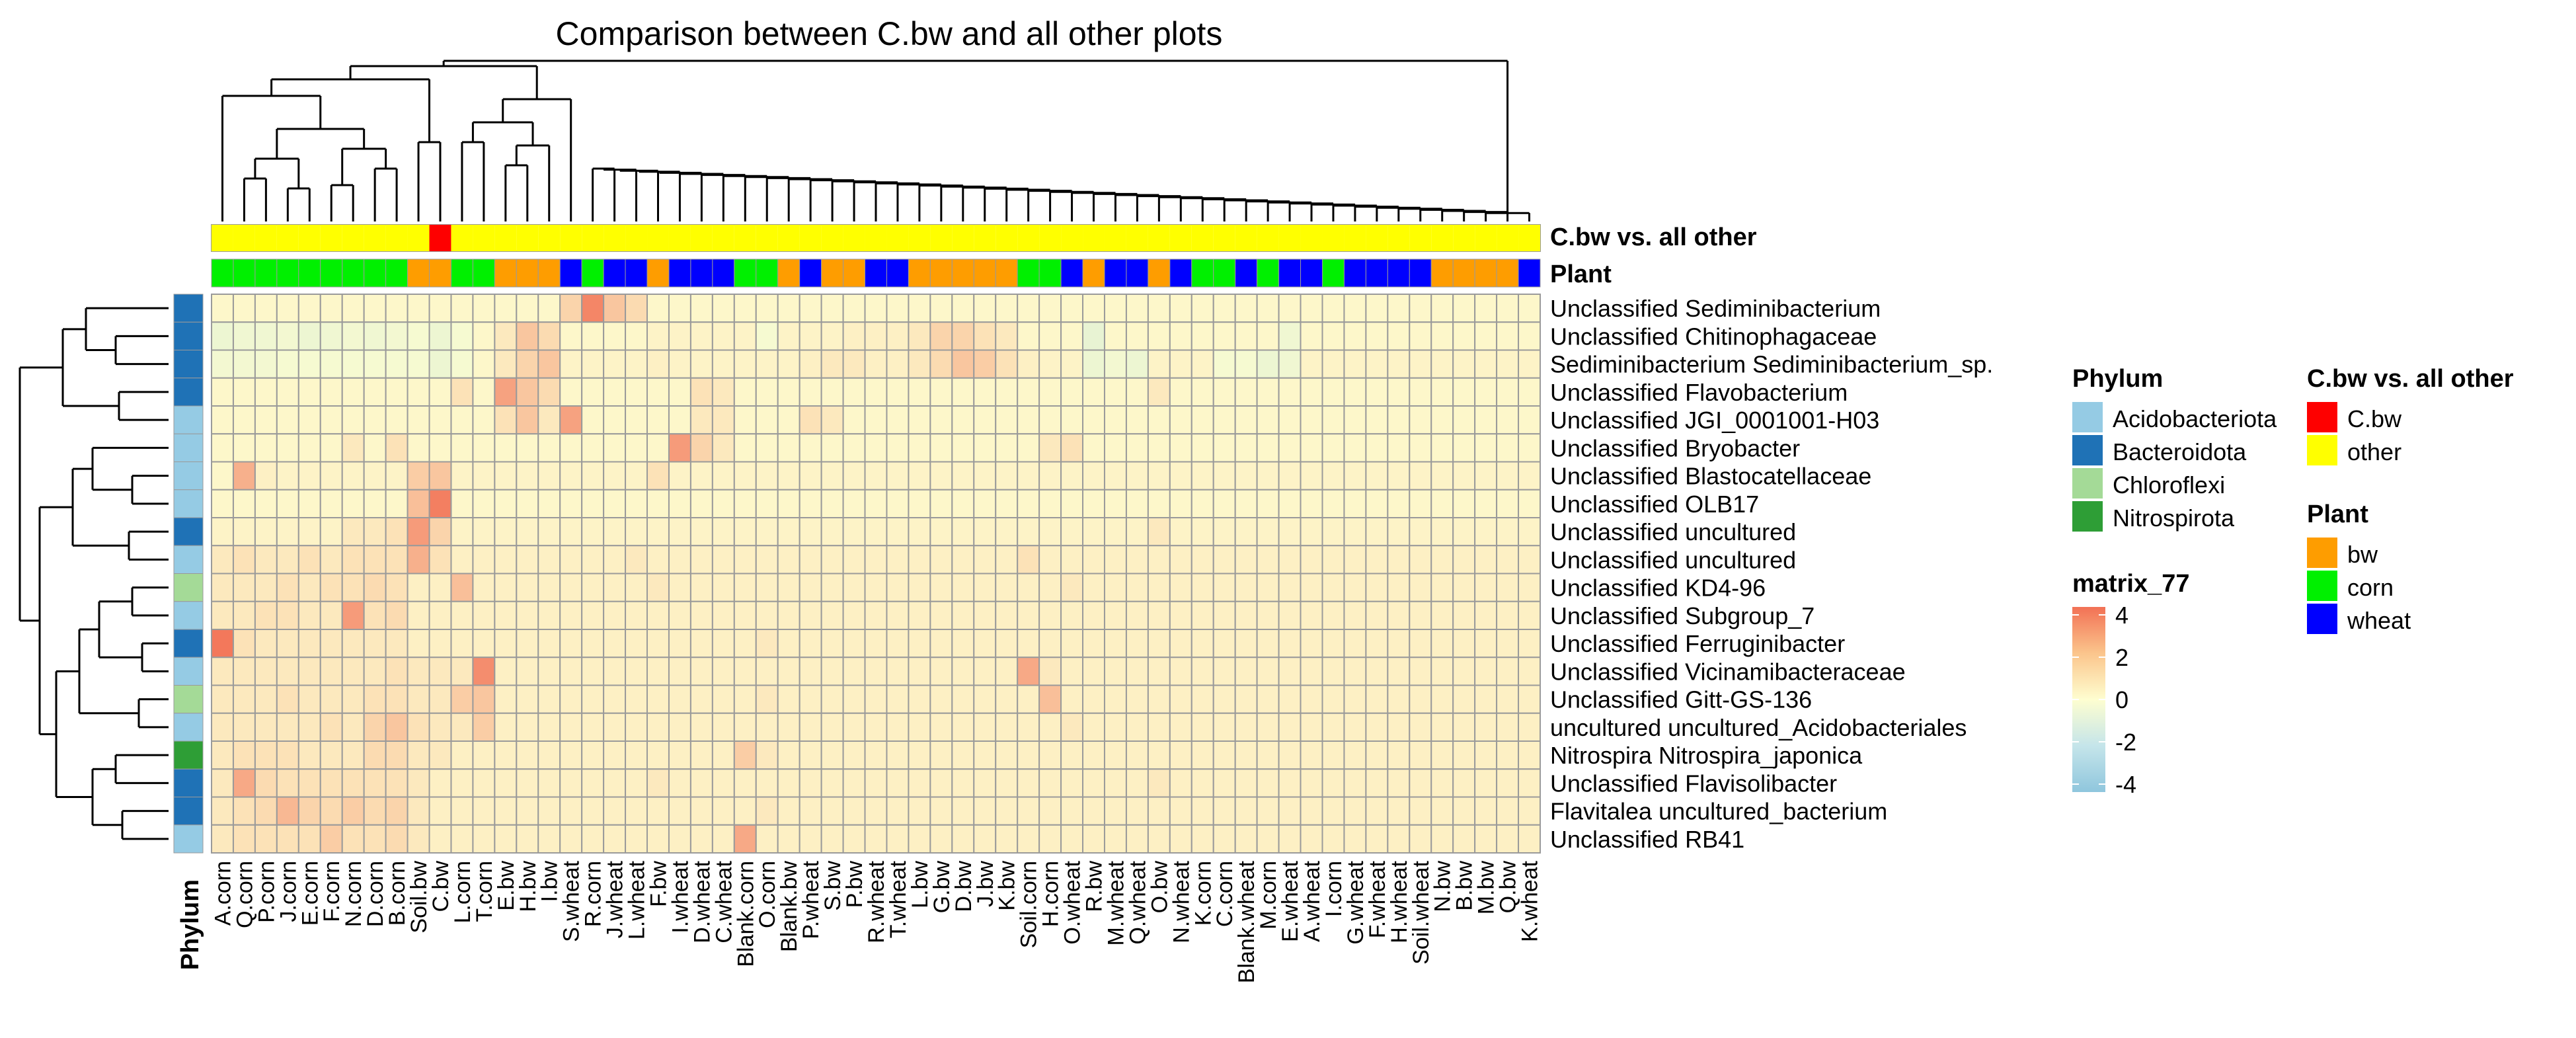  I want to click on row-label: Unclassified RB41, so click(1647, 839).